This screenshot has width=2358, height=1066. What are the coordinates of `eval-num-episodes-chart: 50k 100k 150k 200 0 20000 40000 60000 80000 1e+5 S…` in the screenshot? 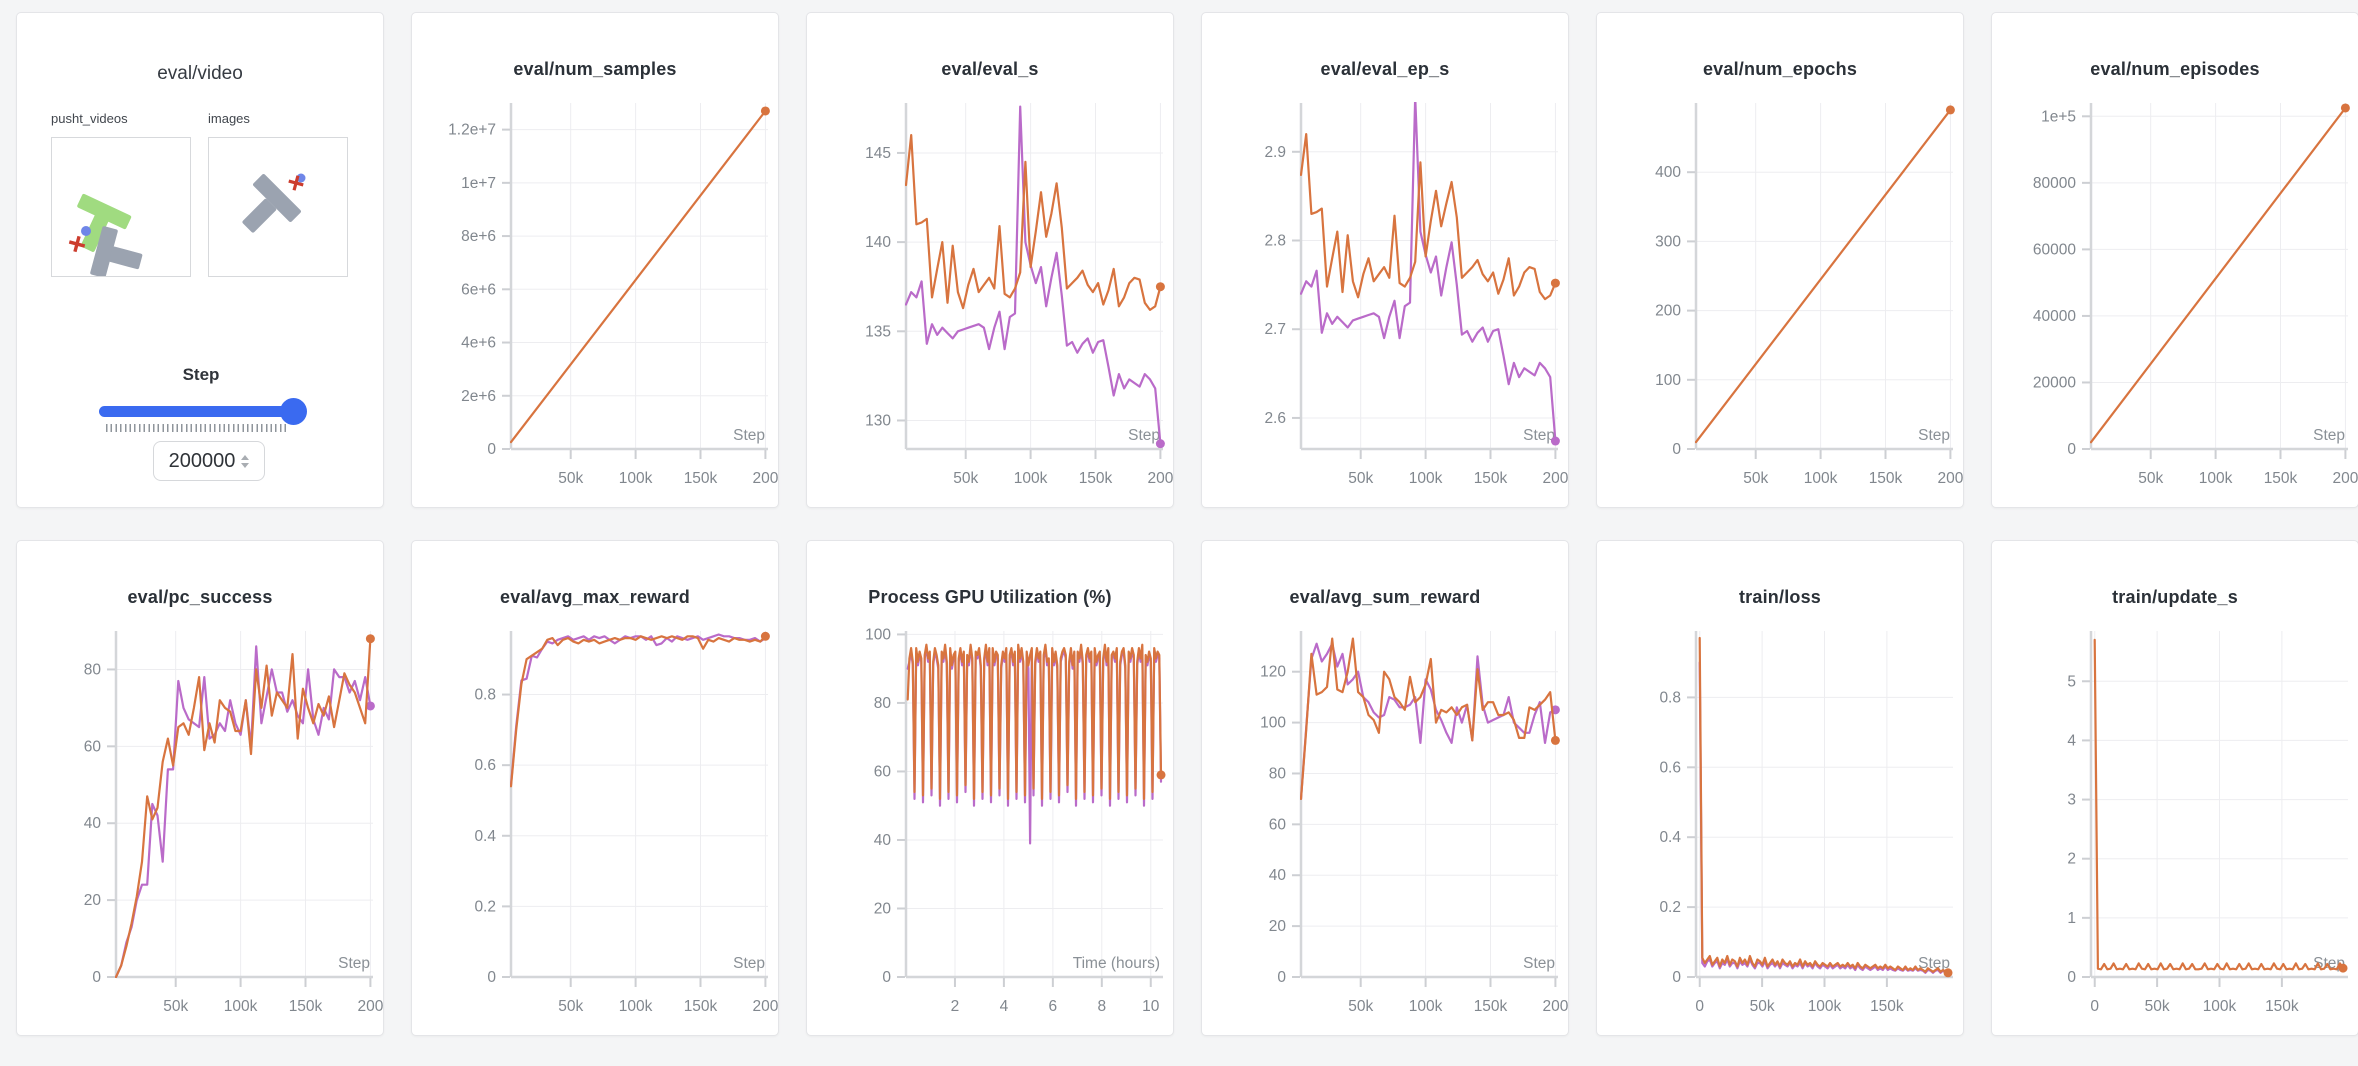 It's located at (2175, 299).